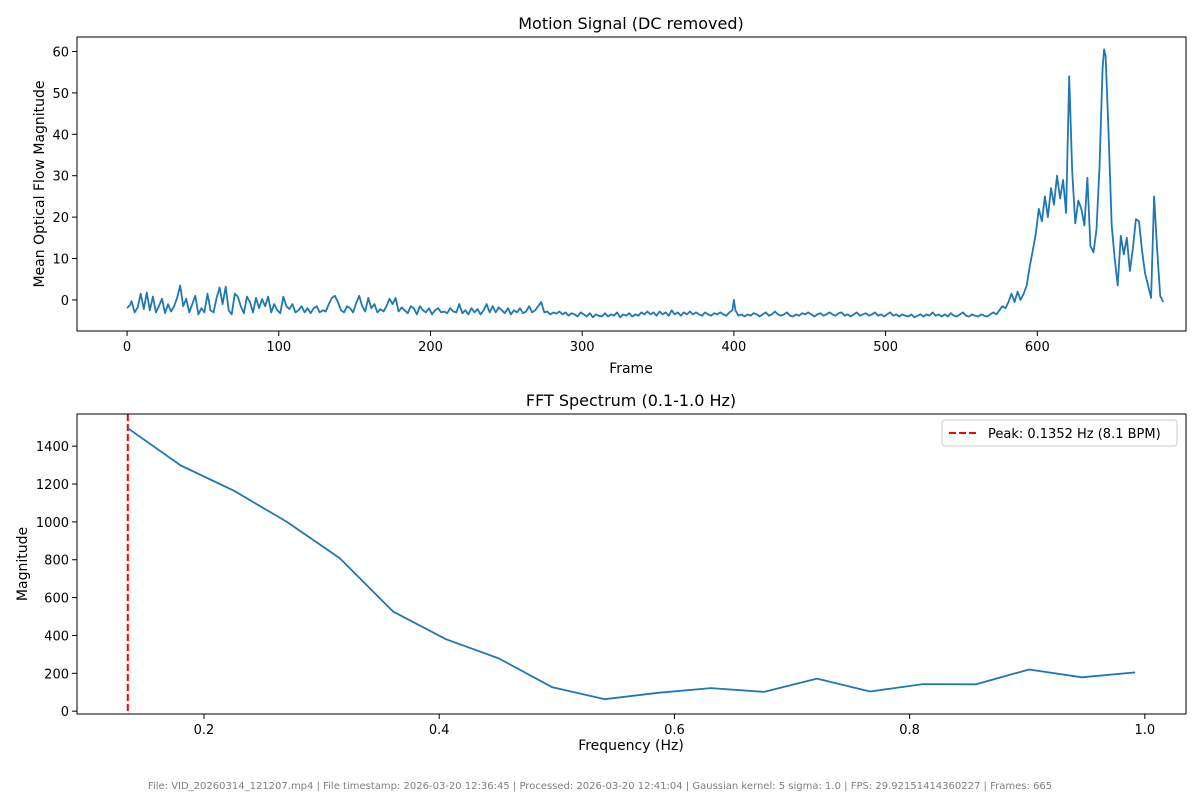 The height and width of the screenshot is (800, 1200). What do you see at coordinates (56, 674) in the screenshot?
I see `fft-y-tick-label: 200` at bounding box center [56, 674].